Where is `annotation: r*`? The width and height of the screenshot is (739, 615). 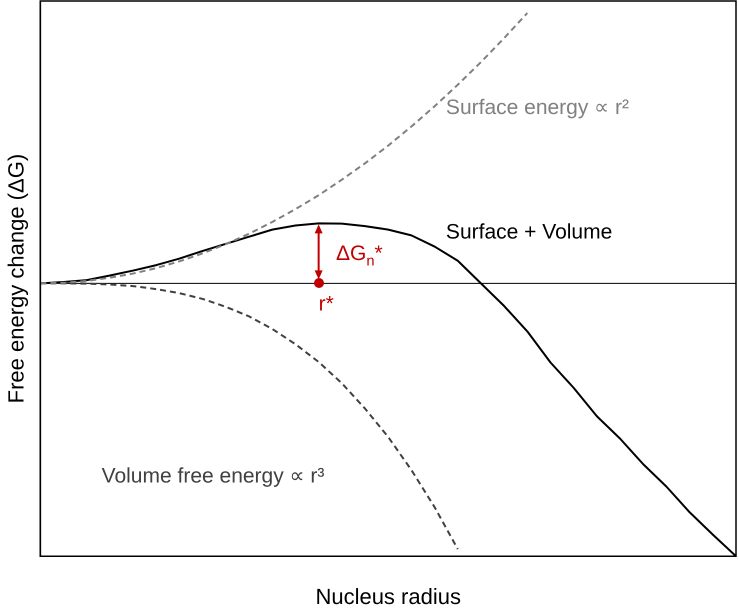 annotation: r* is located at coordinates (326, 304).